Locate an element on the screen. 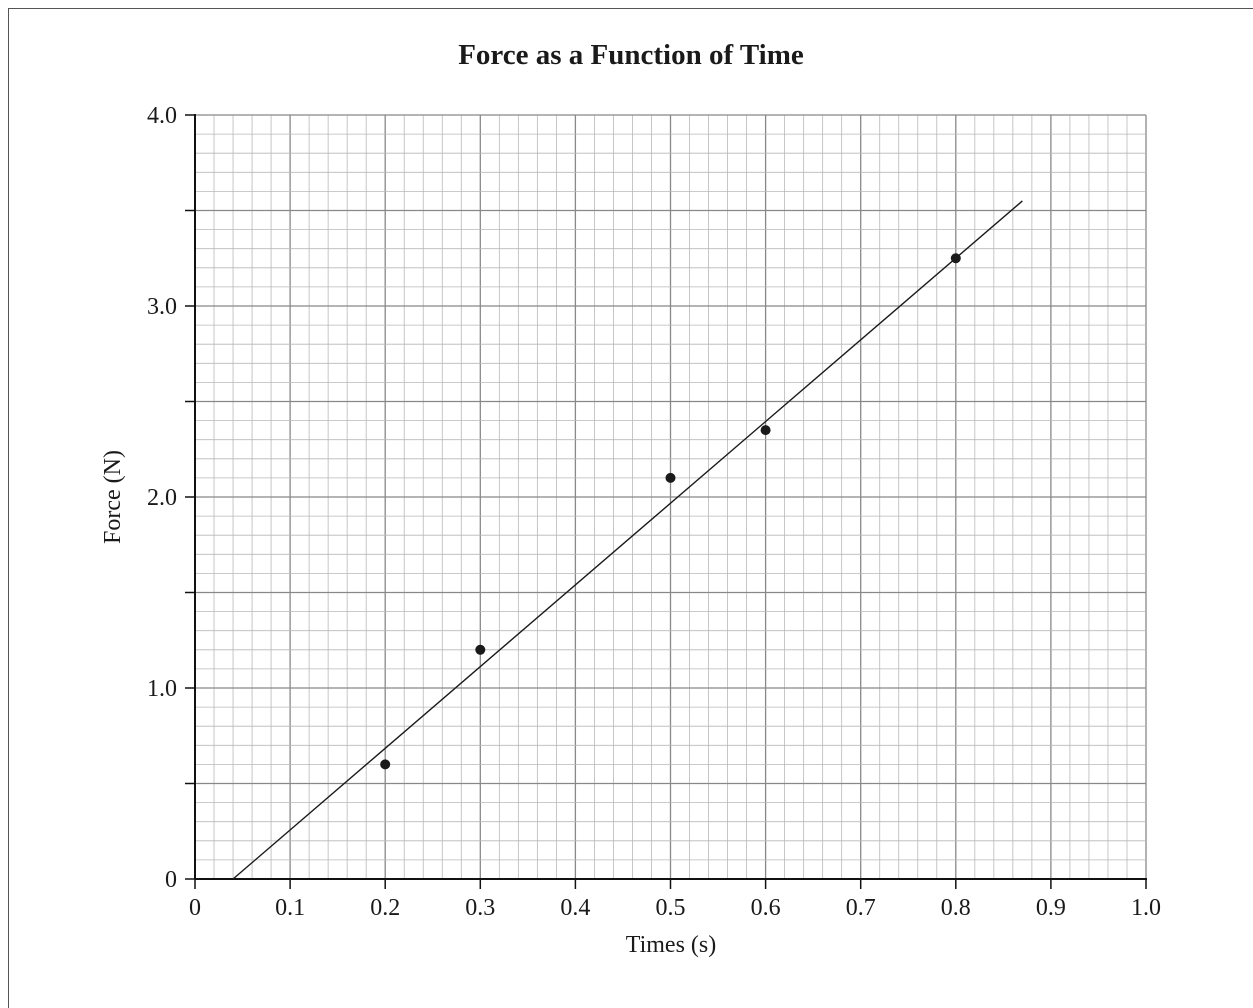  x-tick-label: 0.1 is located at coordinates (290, 908).